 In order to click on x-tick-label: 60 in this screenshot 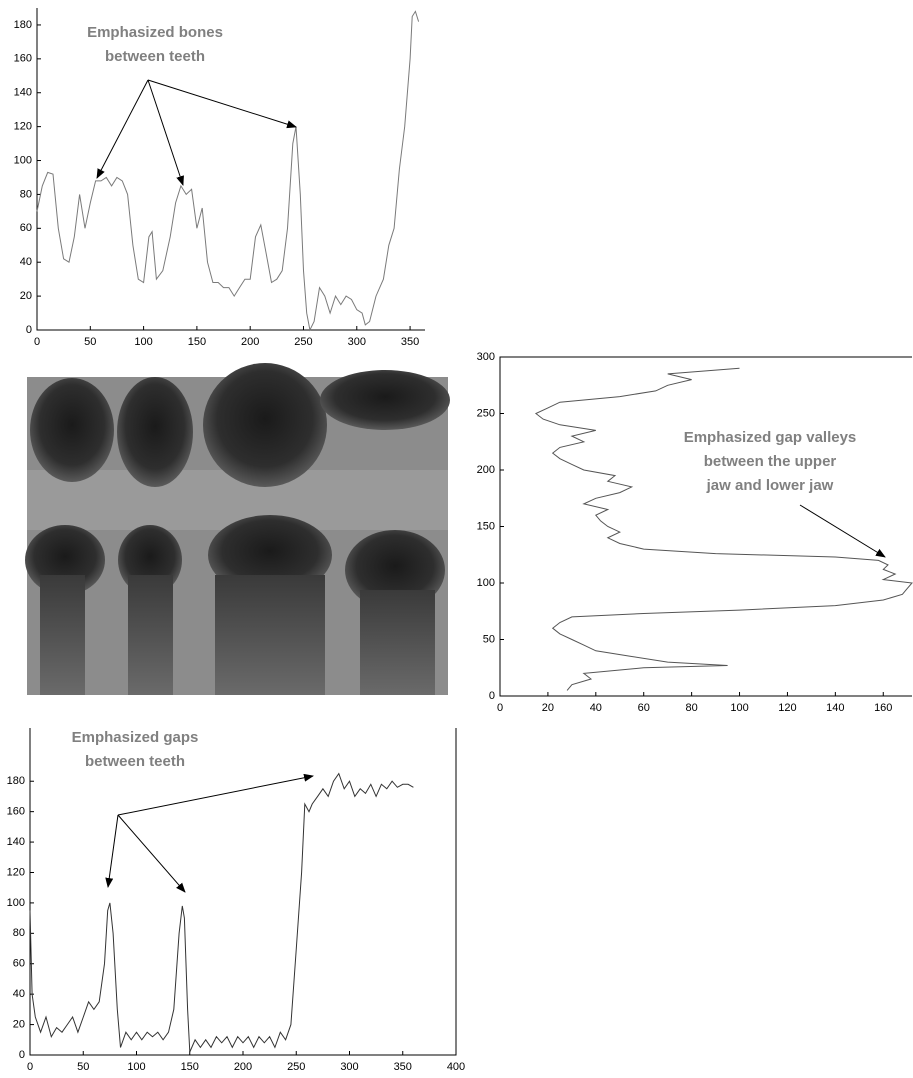, I will do `click(644, 708)`.